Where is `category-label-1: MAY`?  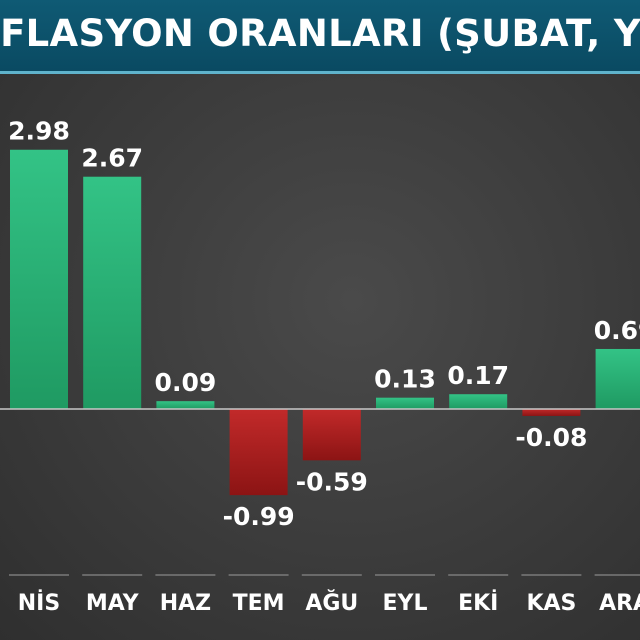 category-label-1: MAY is located at coordinates (113, 603).